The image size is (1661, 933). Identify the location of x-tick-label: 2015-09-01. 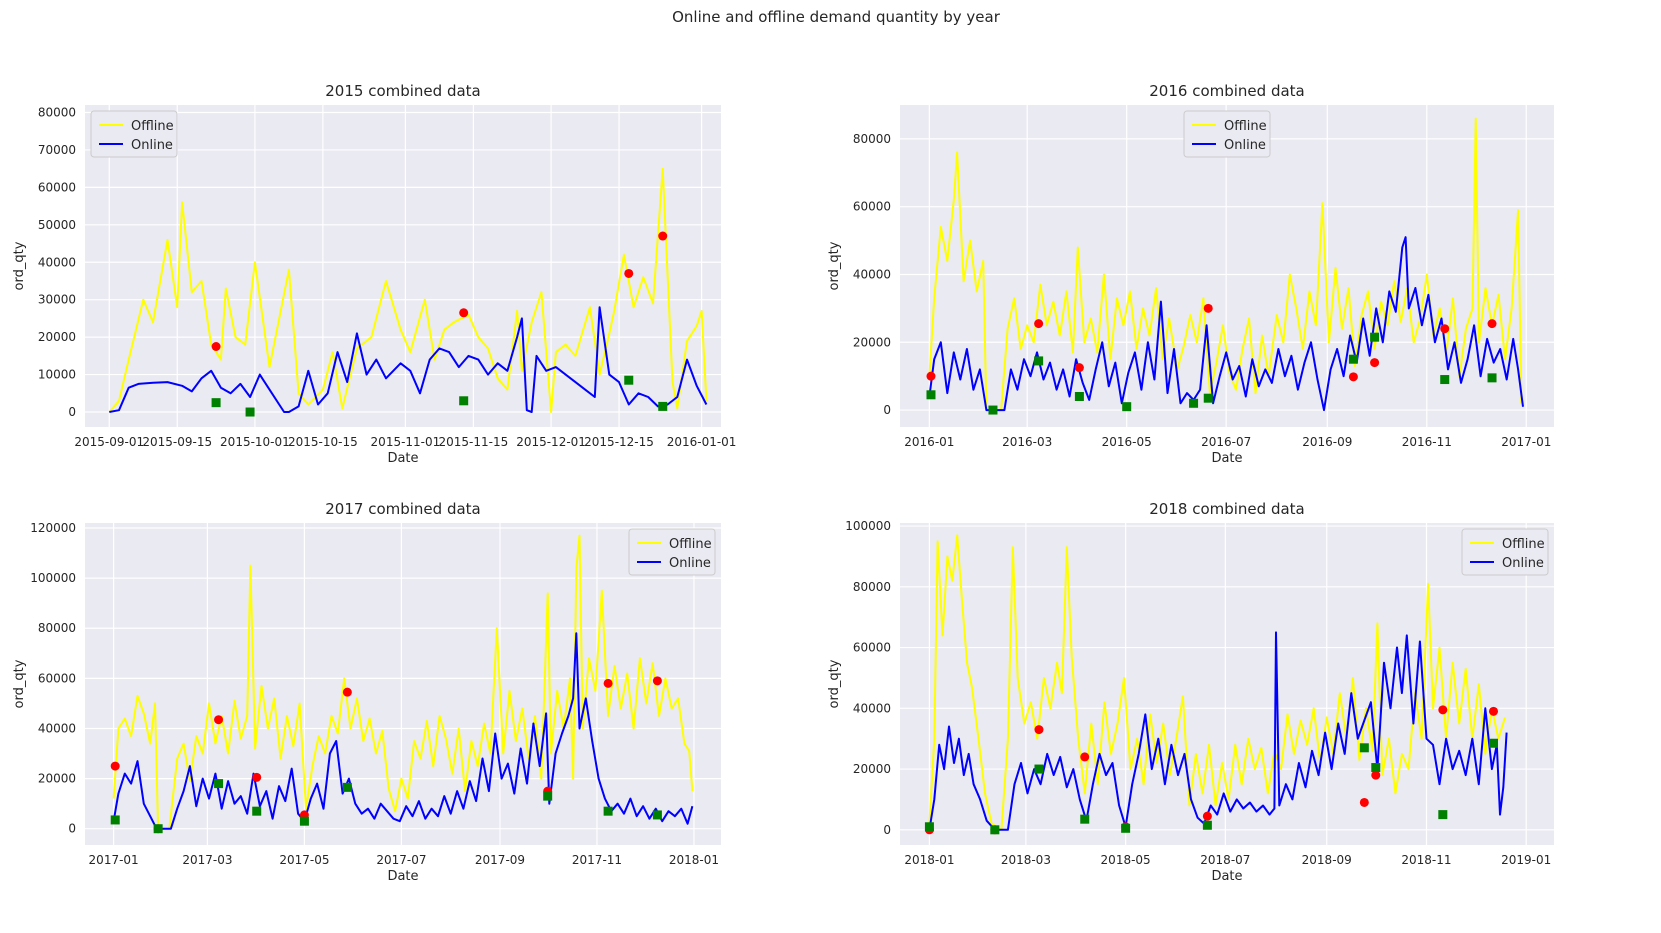
(109, 442).